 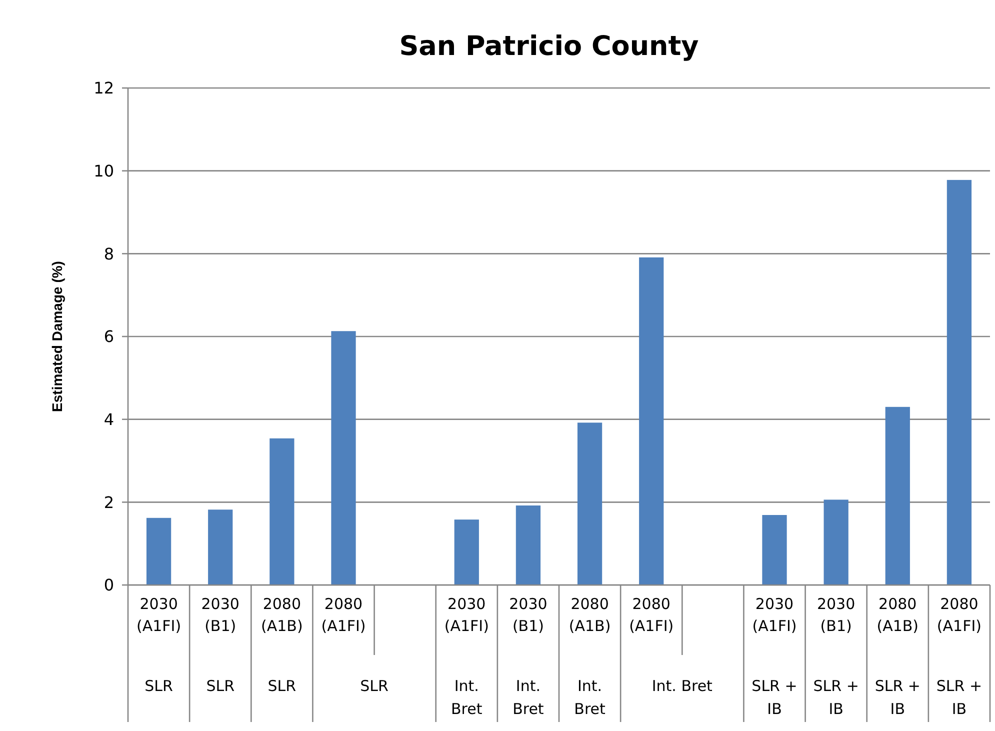 I want to click on category-label: 2030 (A1FI) SLR + IB, so click(x=775, y=656).